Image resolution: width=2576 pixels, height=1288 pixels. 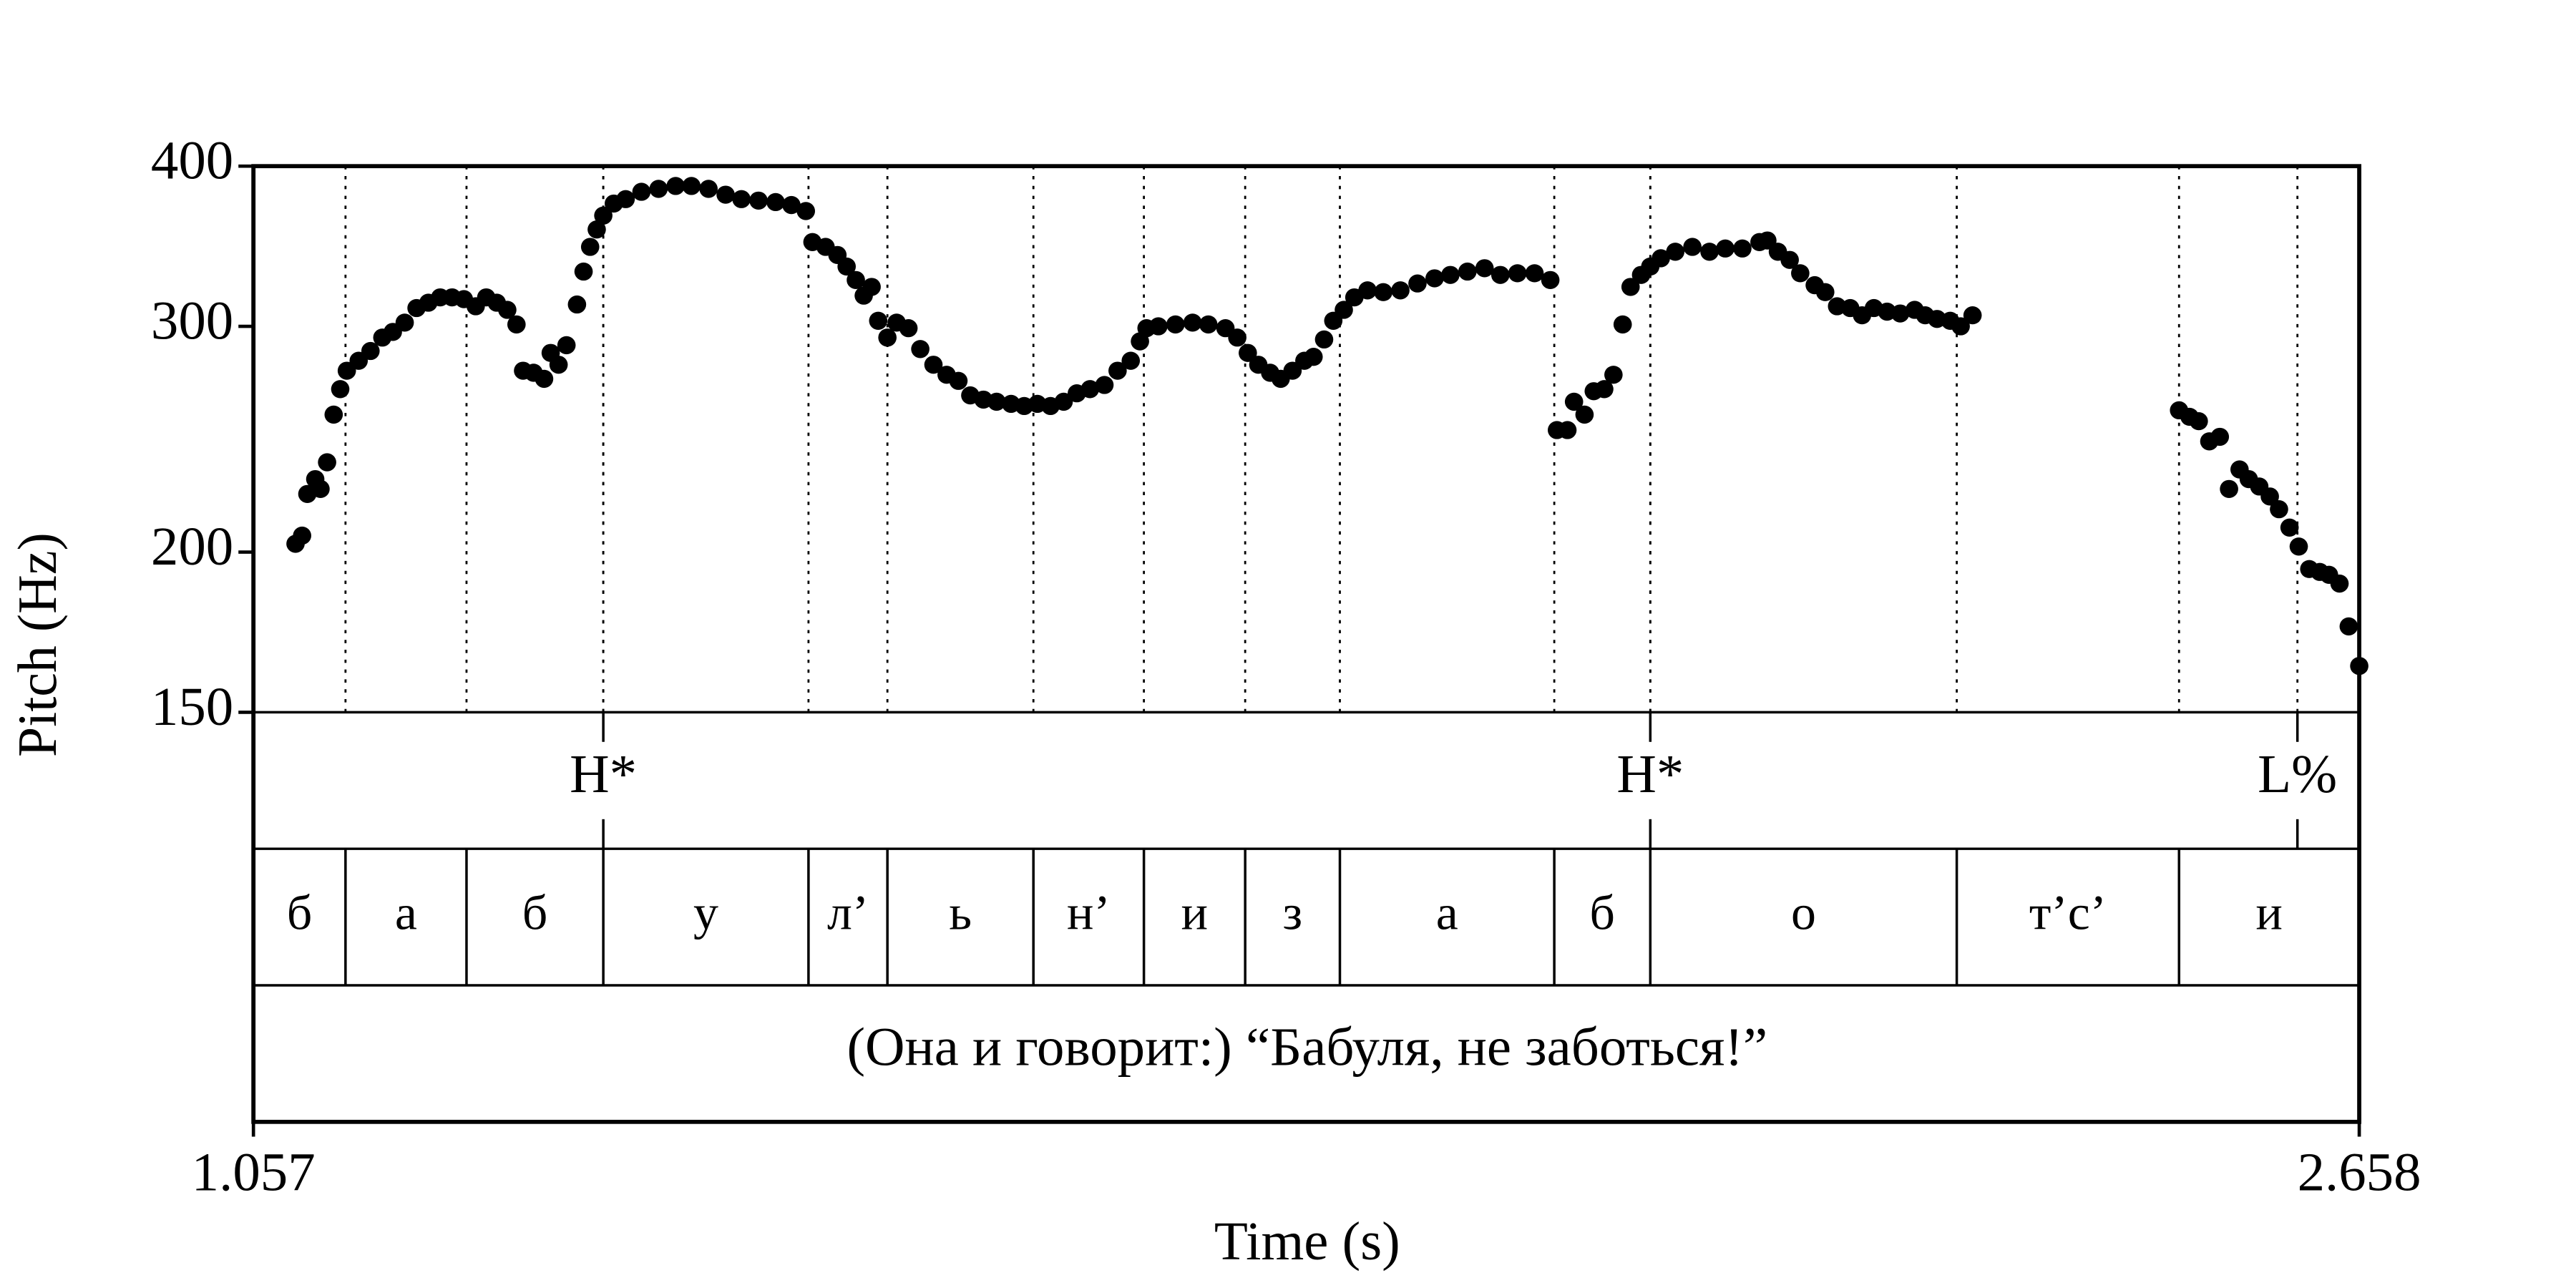 What do you see at coordinates (192, 706) in the screenshot?
I see `y-tick-label: 150` at bounding box center [192, 706].